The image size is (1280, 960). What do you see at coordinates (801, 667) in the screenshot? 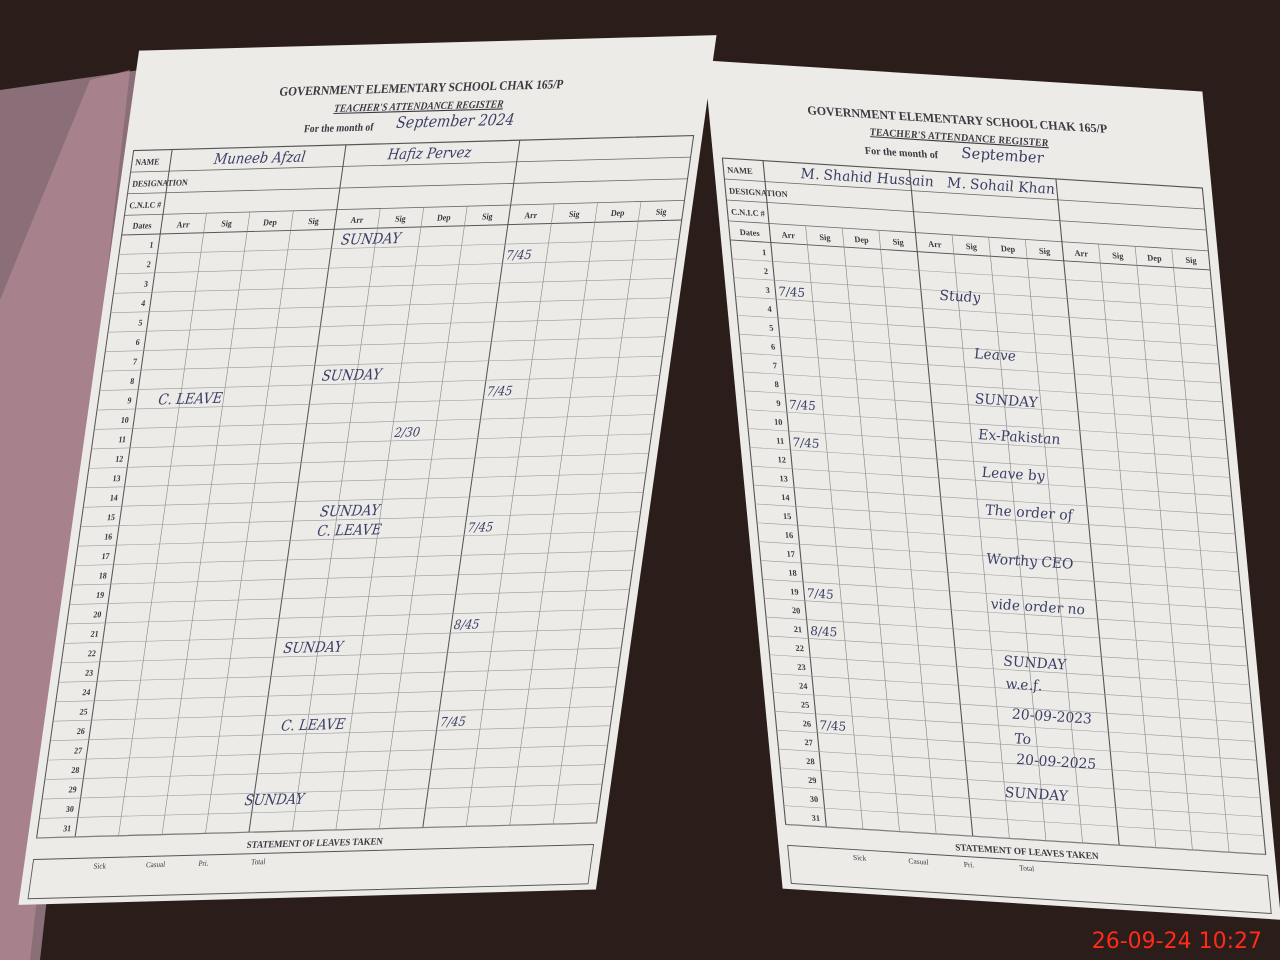
I see `date-number: 23` at bounding box center [801, 667].